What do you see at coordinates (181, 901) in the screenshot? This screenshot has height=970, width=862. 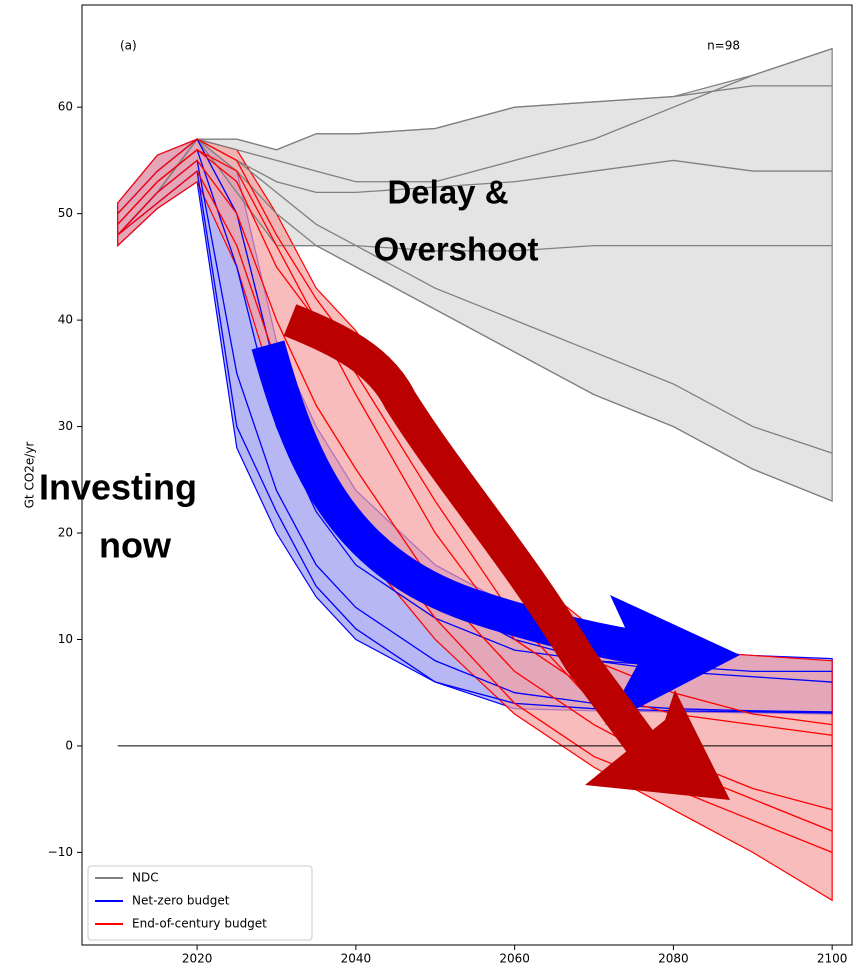 I see `legend-label: Net-zero budget` at bounding box center [181, 901].